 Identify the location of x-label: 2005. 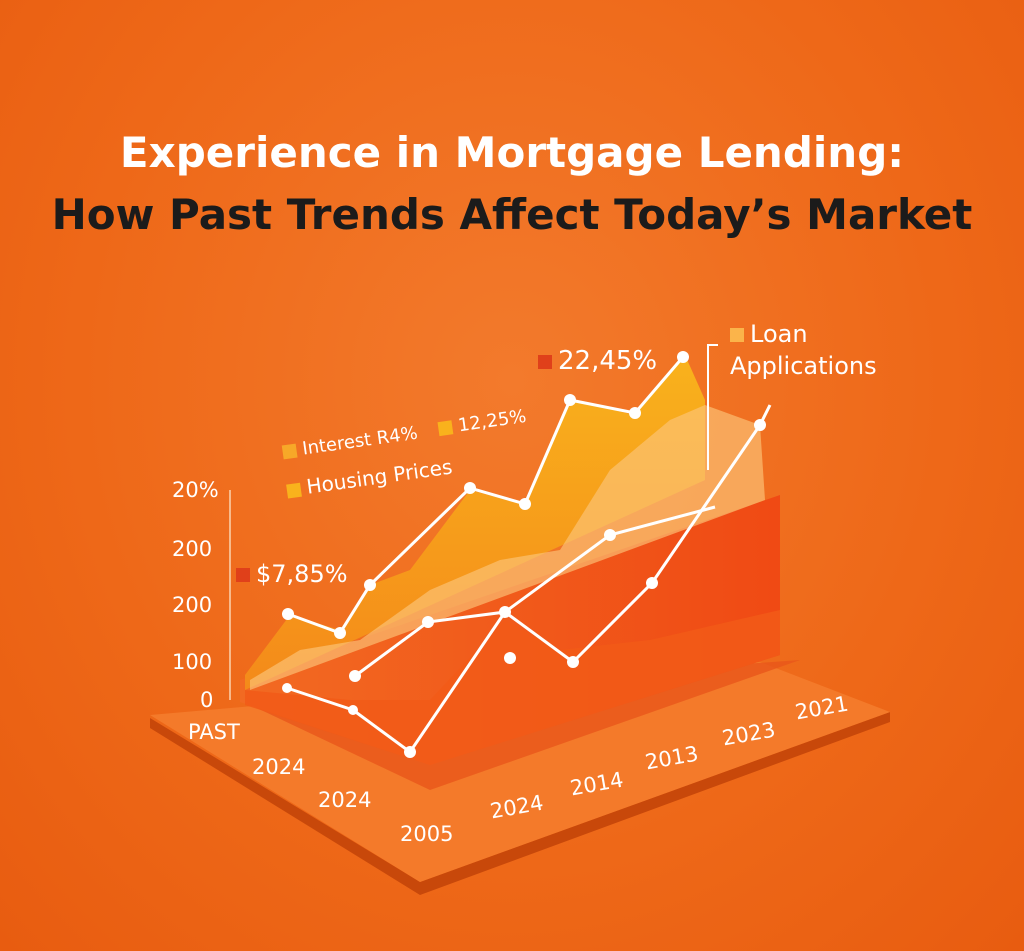
(427, 834).